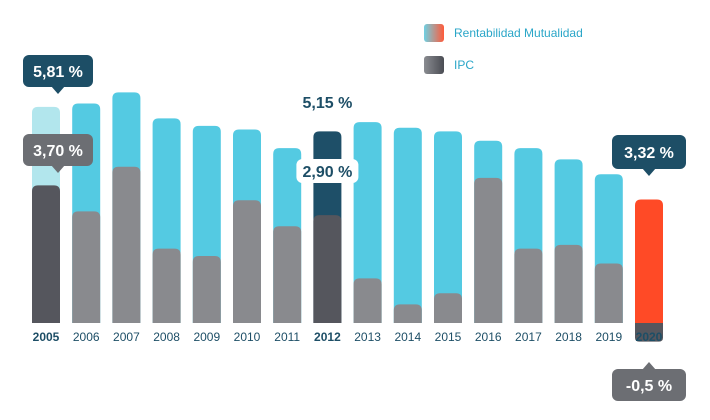 The image size is (710, 420). I want to click on svg-text: 3,32 %, so click(649, 153).